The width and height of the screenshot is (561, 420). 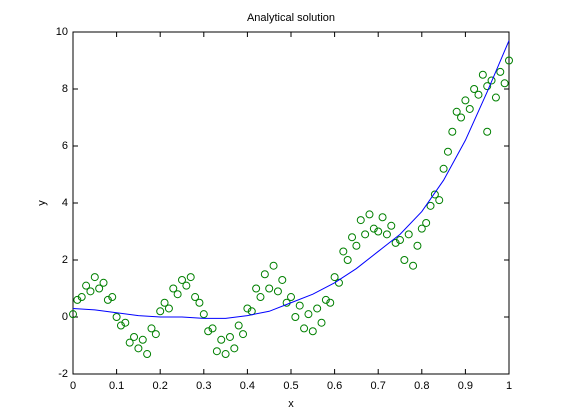 I want to click on x-tick-label: 0.9, so click(x=465, y=386).